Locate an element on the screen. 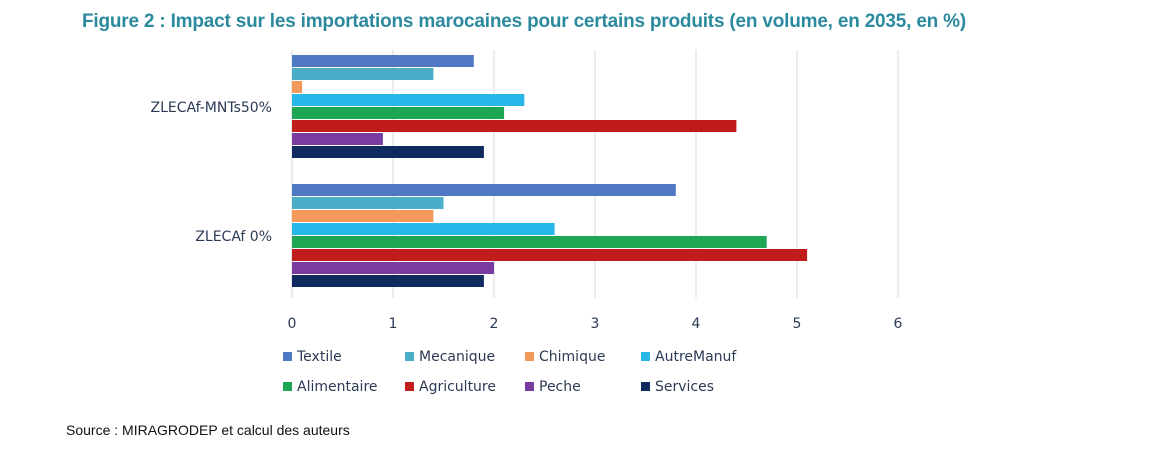 This screenshot has width=1149, height=466. bar-zlecaf-mnts50-mecanique is located at coordinates (363, 74).